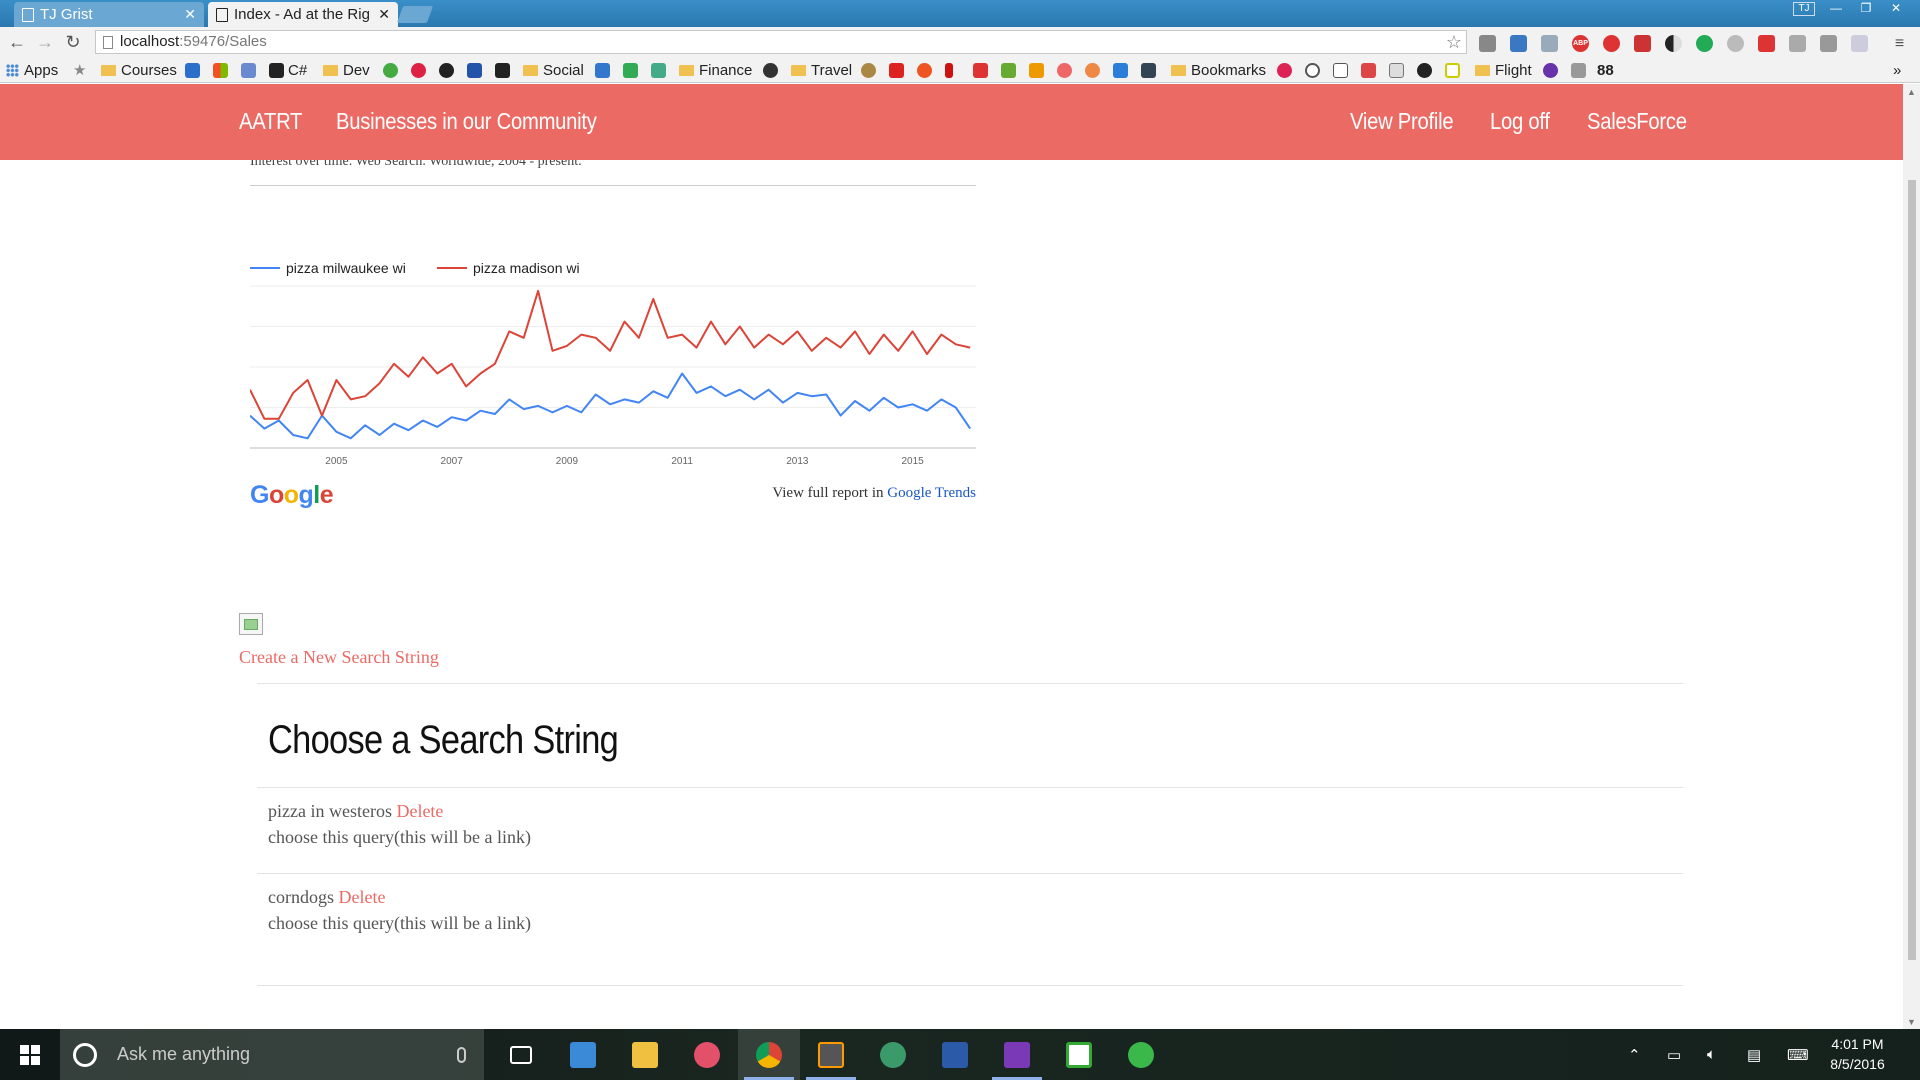 The height and width of the screenshot is (1080, 1920). Describe the element at coordinates (781, 42) in the screenshot. I see `address-bar: localhost:59476/Sales ☆` at that location.